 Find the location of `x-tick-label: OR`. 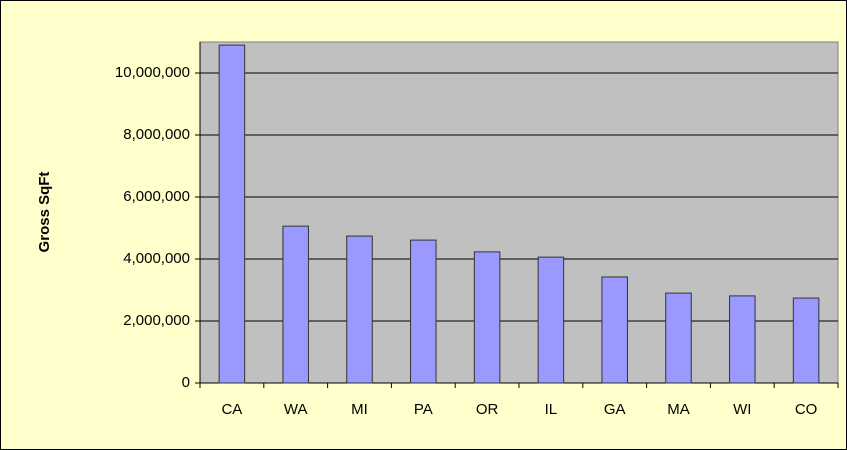

x-tick-label: OR is located at coordinates (487, 409).